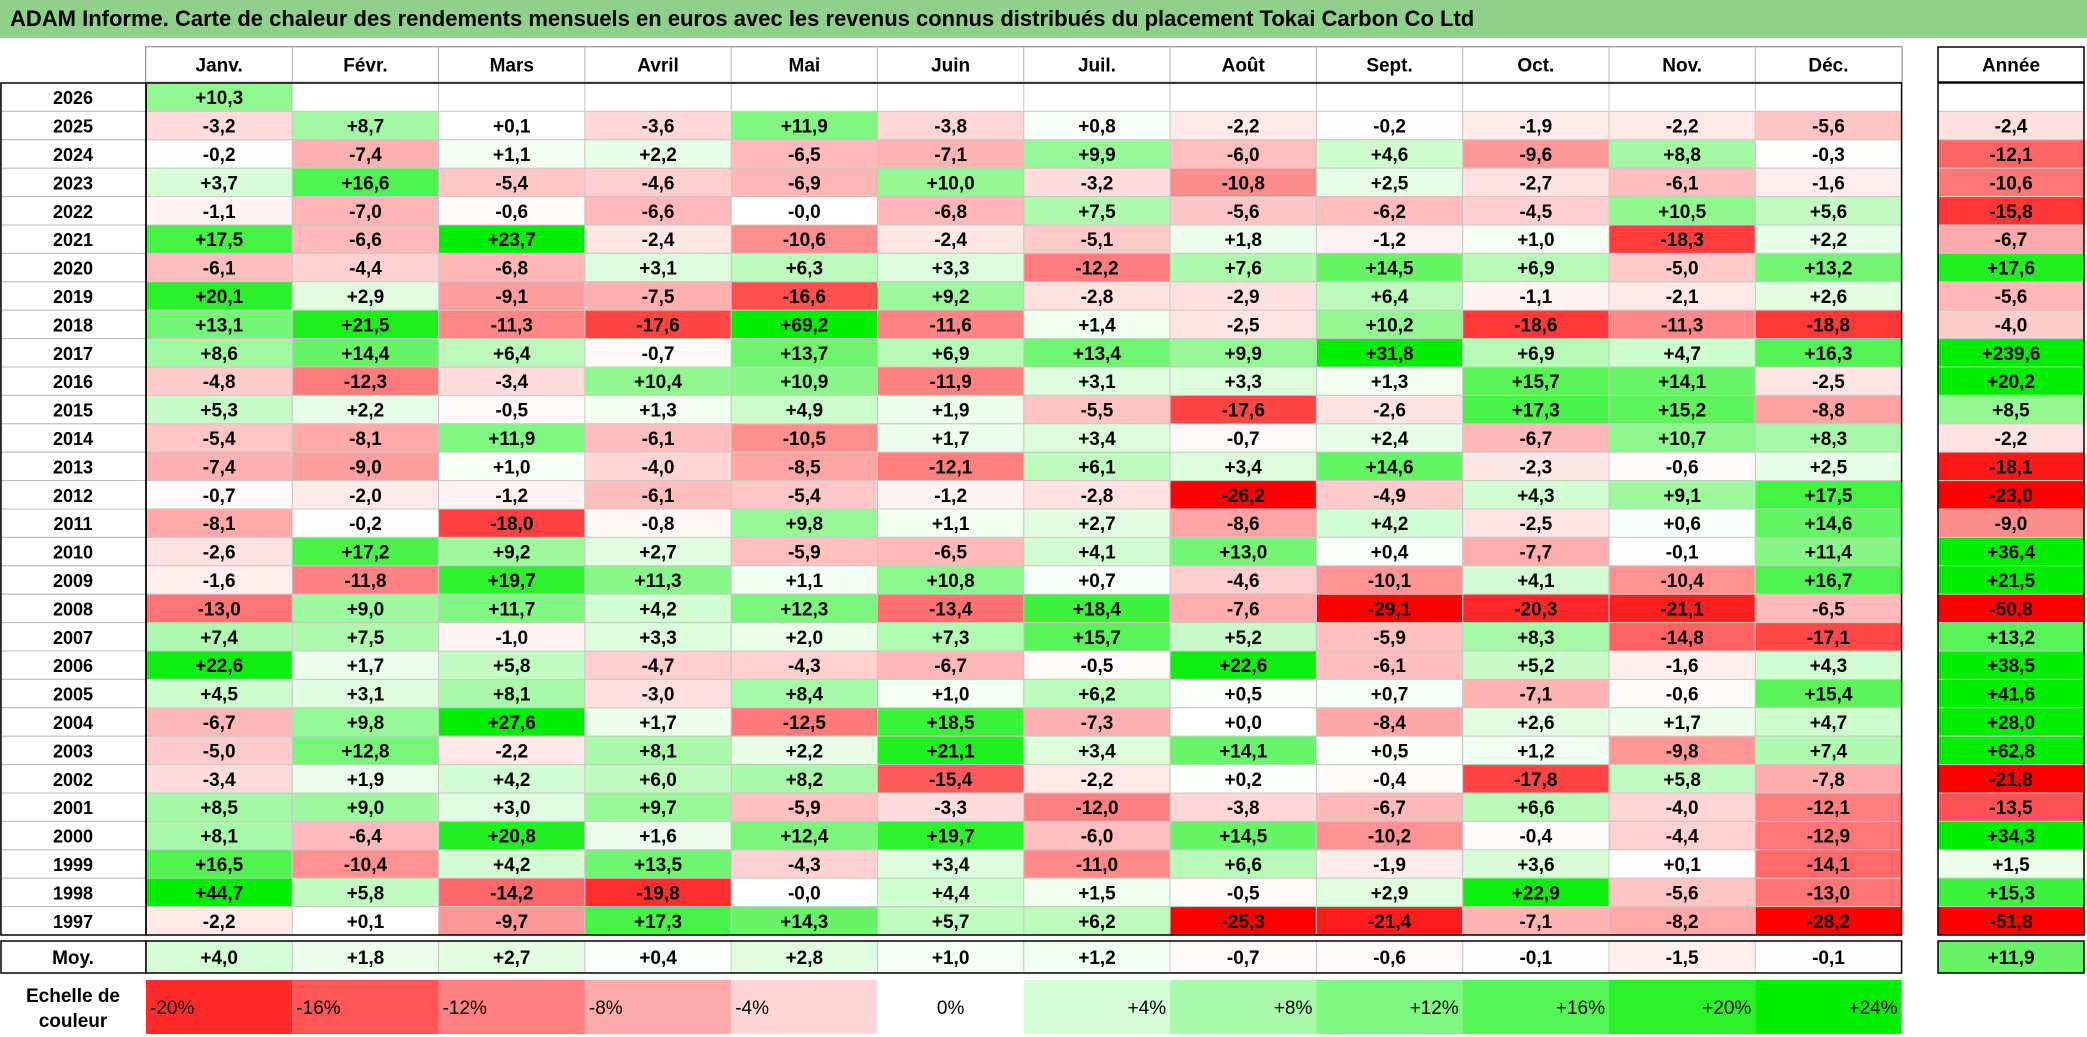 Image resolution: width=2087 pixels, height=1037 pixels. I want to click on heatmap-cell-label: -1,0, so click(511, 638).